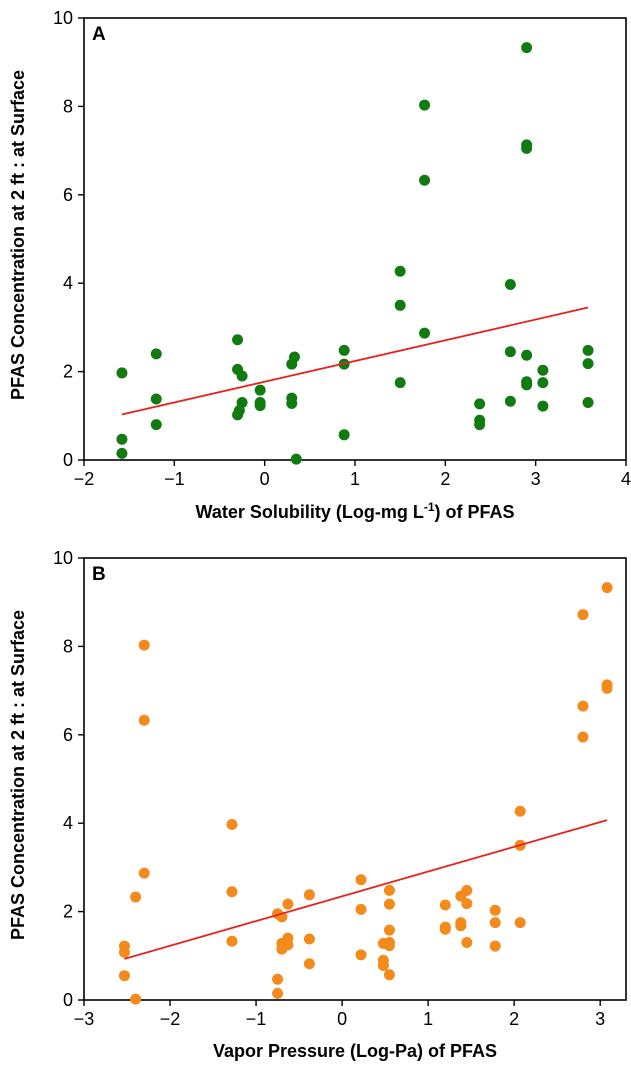 The image size is (631, 1066). Describe the element at coordinates (366, 889) in the screenshot. I see `regression-line` at that location.